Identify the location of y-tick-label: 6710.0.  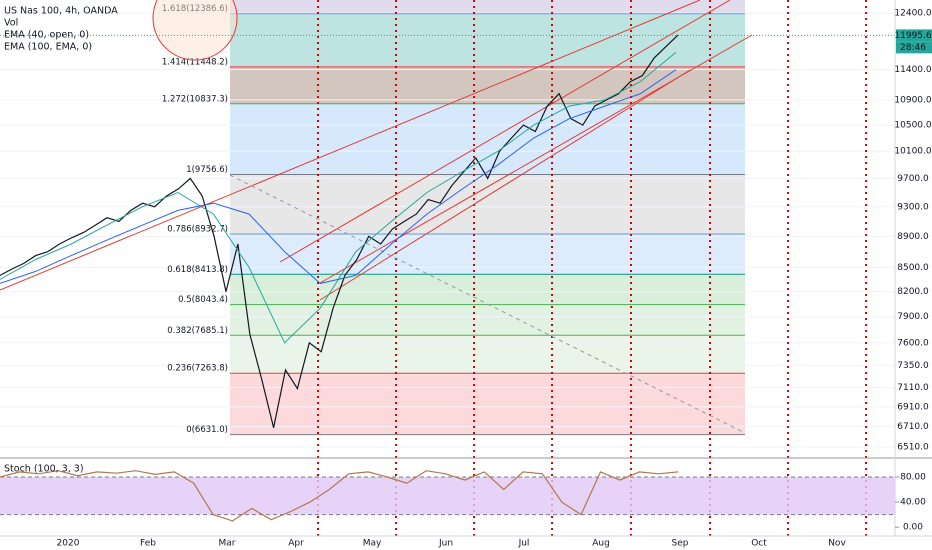
(913, 427).